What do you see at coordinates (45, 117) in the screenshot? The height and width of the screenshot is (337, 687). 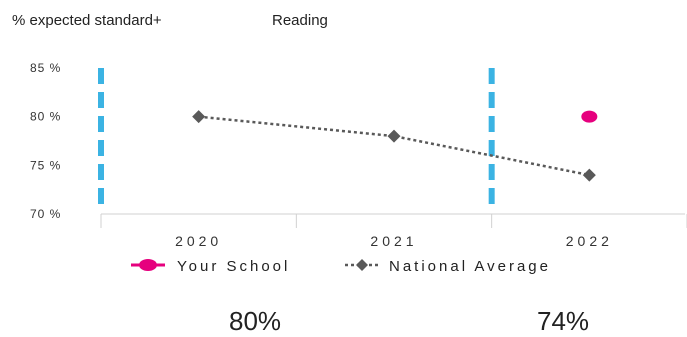 I see `y-tick-label: 80 %` at bounding box center [45, 117].